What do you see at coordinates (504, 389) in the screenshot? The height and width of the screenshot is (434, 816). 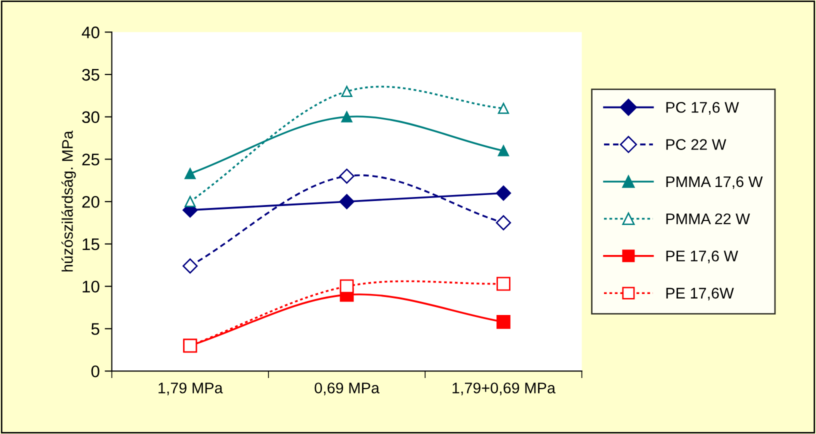 I see `x-tick-label: 1,79+0,69 MPa` at bounding box center [504, 389].